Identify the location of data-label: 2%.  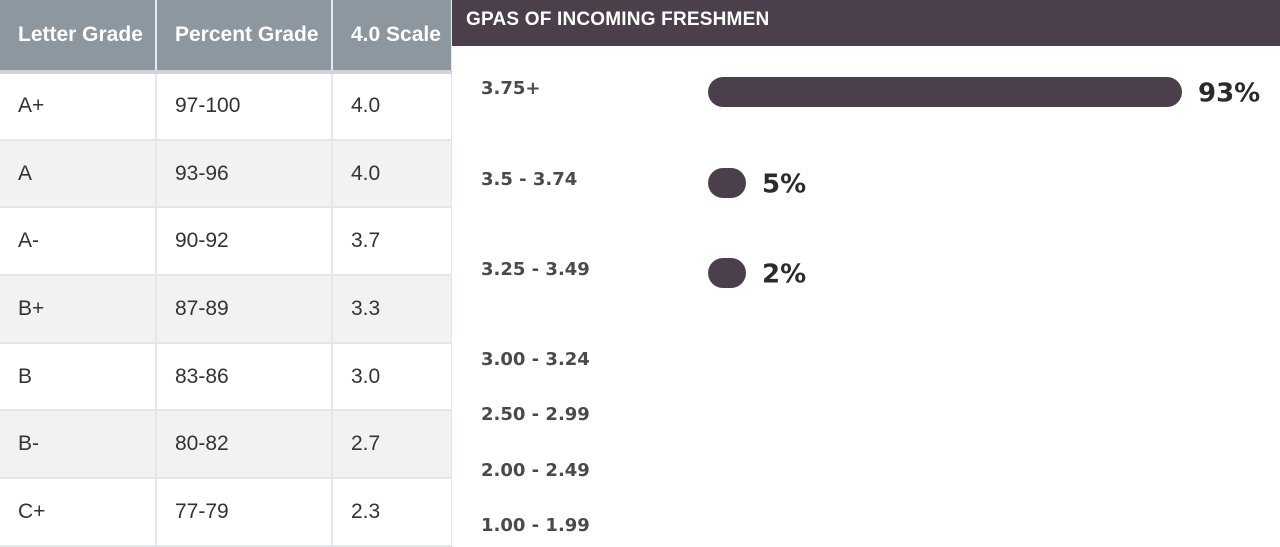
(784, 275).